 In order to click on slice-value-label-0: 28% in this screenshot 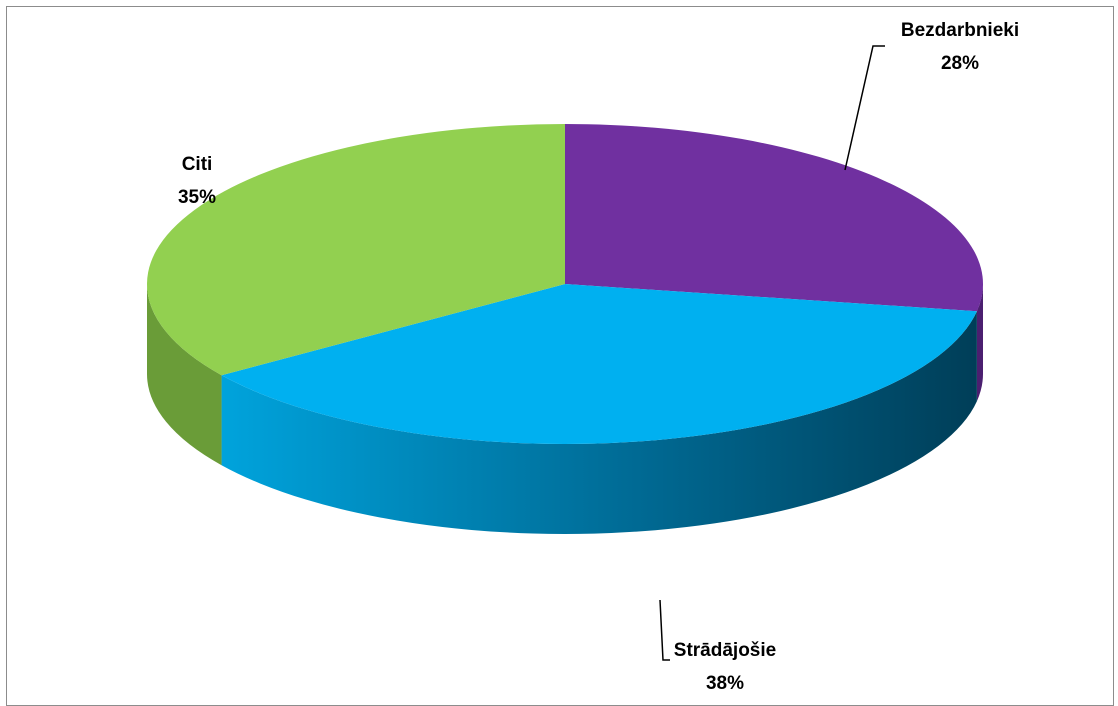, I will do `click(960, 63)`.